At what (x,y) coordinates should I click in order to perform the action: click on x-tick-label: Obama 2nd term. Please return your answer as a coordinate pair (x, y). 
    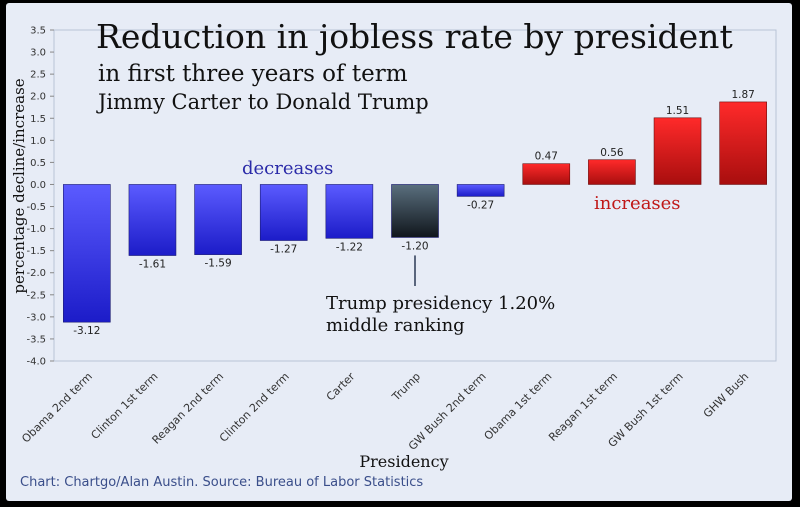
    Looking at the image, I should click on (57, 408).